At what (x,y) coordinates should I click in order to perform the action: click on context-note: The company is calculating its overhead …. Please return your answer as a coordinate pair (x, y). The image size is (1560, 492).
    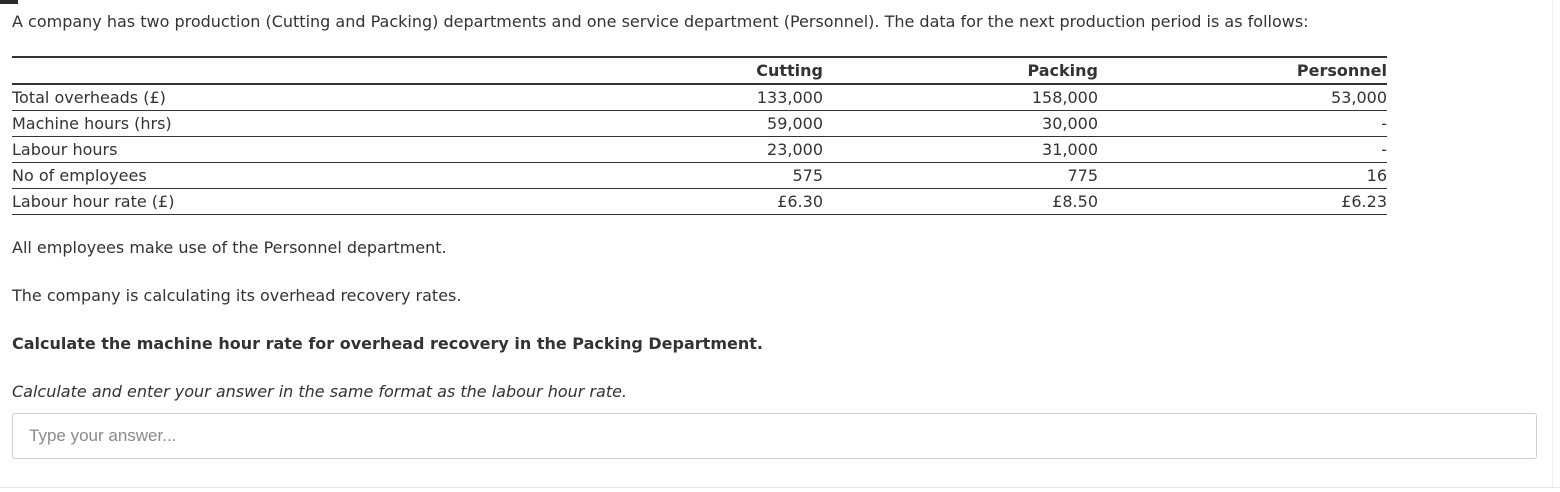
    Looking at the image, I should click on (237, 295).